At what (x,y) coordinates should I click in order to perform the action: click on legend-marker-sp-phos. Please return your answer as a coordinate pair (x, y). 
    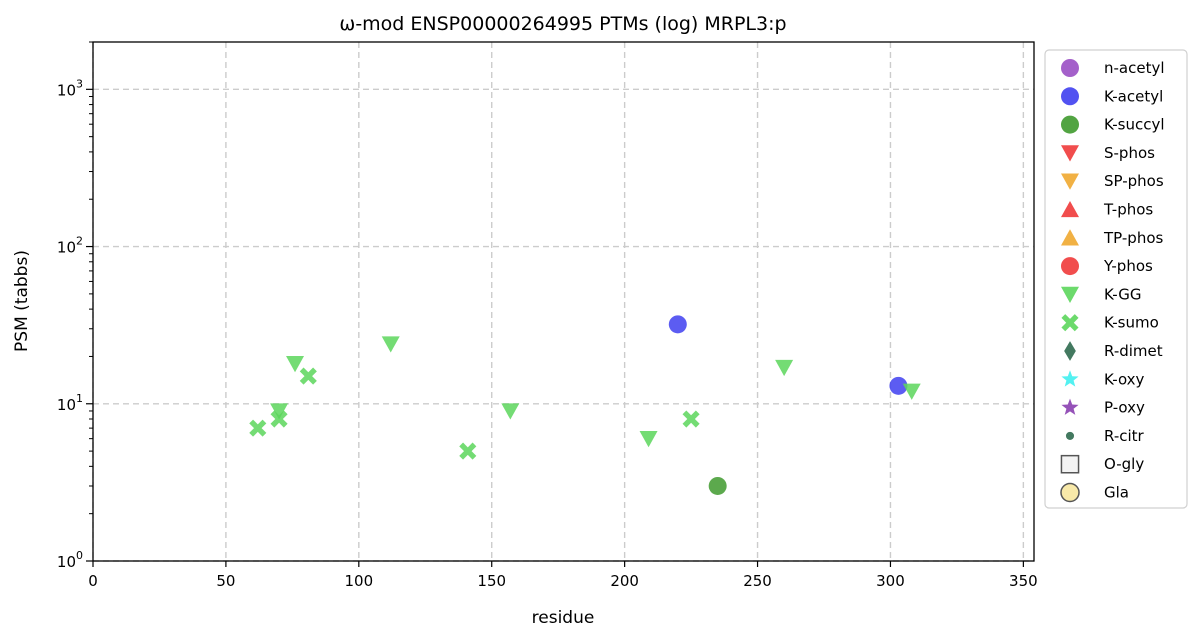
    Looking at the image, I should click on (1070, 181).